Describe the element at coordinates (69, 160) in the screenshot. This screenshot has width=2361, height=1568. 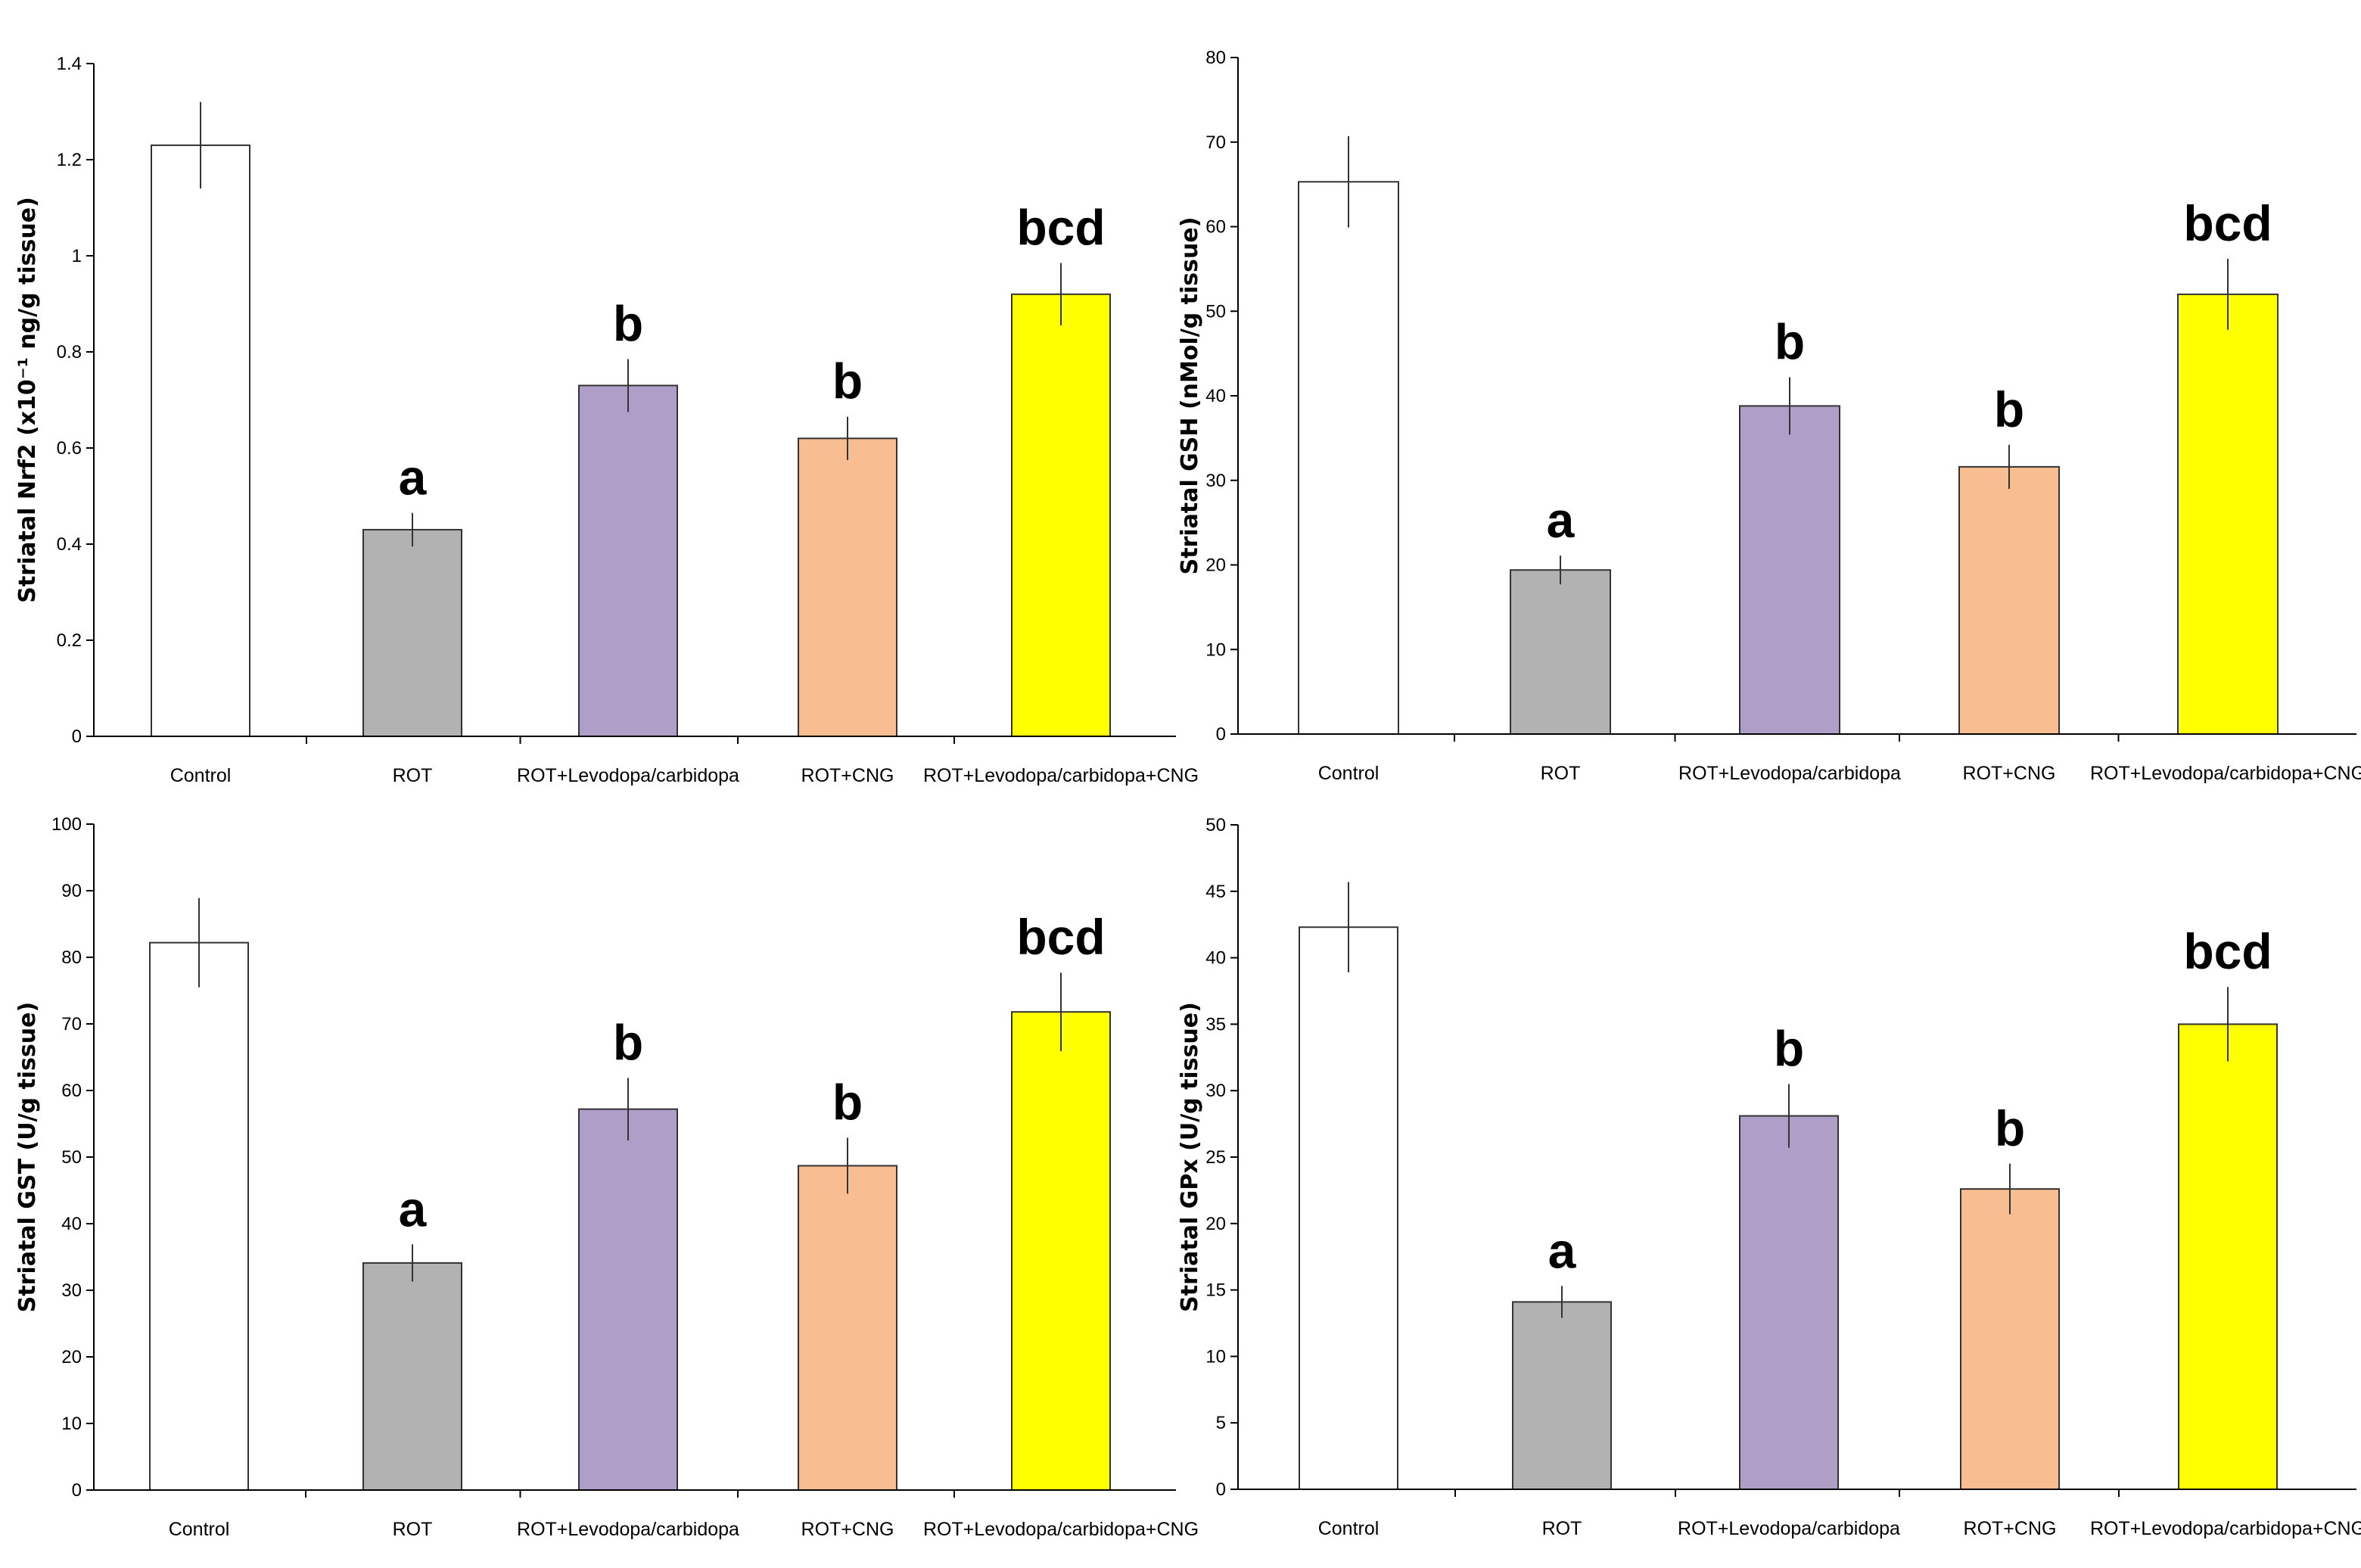
I see `y-tick-label: 1.2` at that location.